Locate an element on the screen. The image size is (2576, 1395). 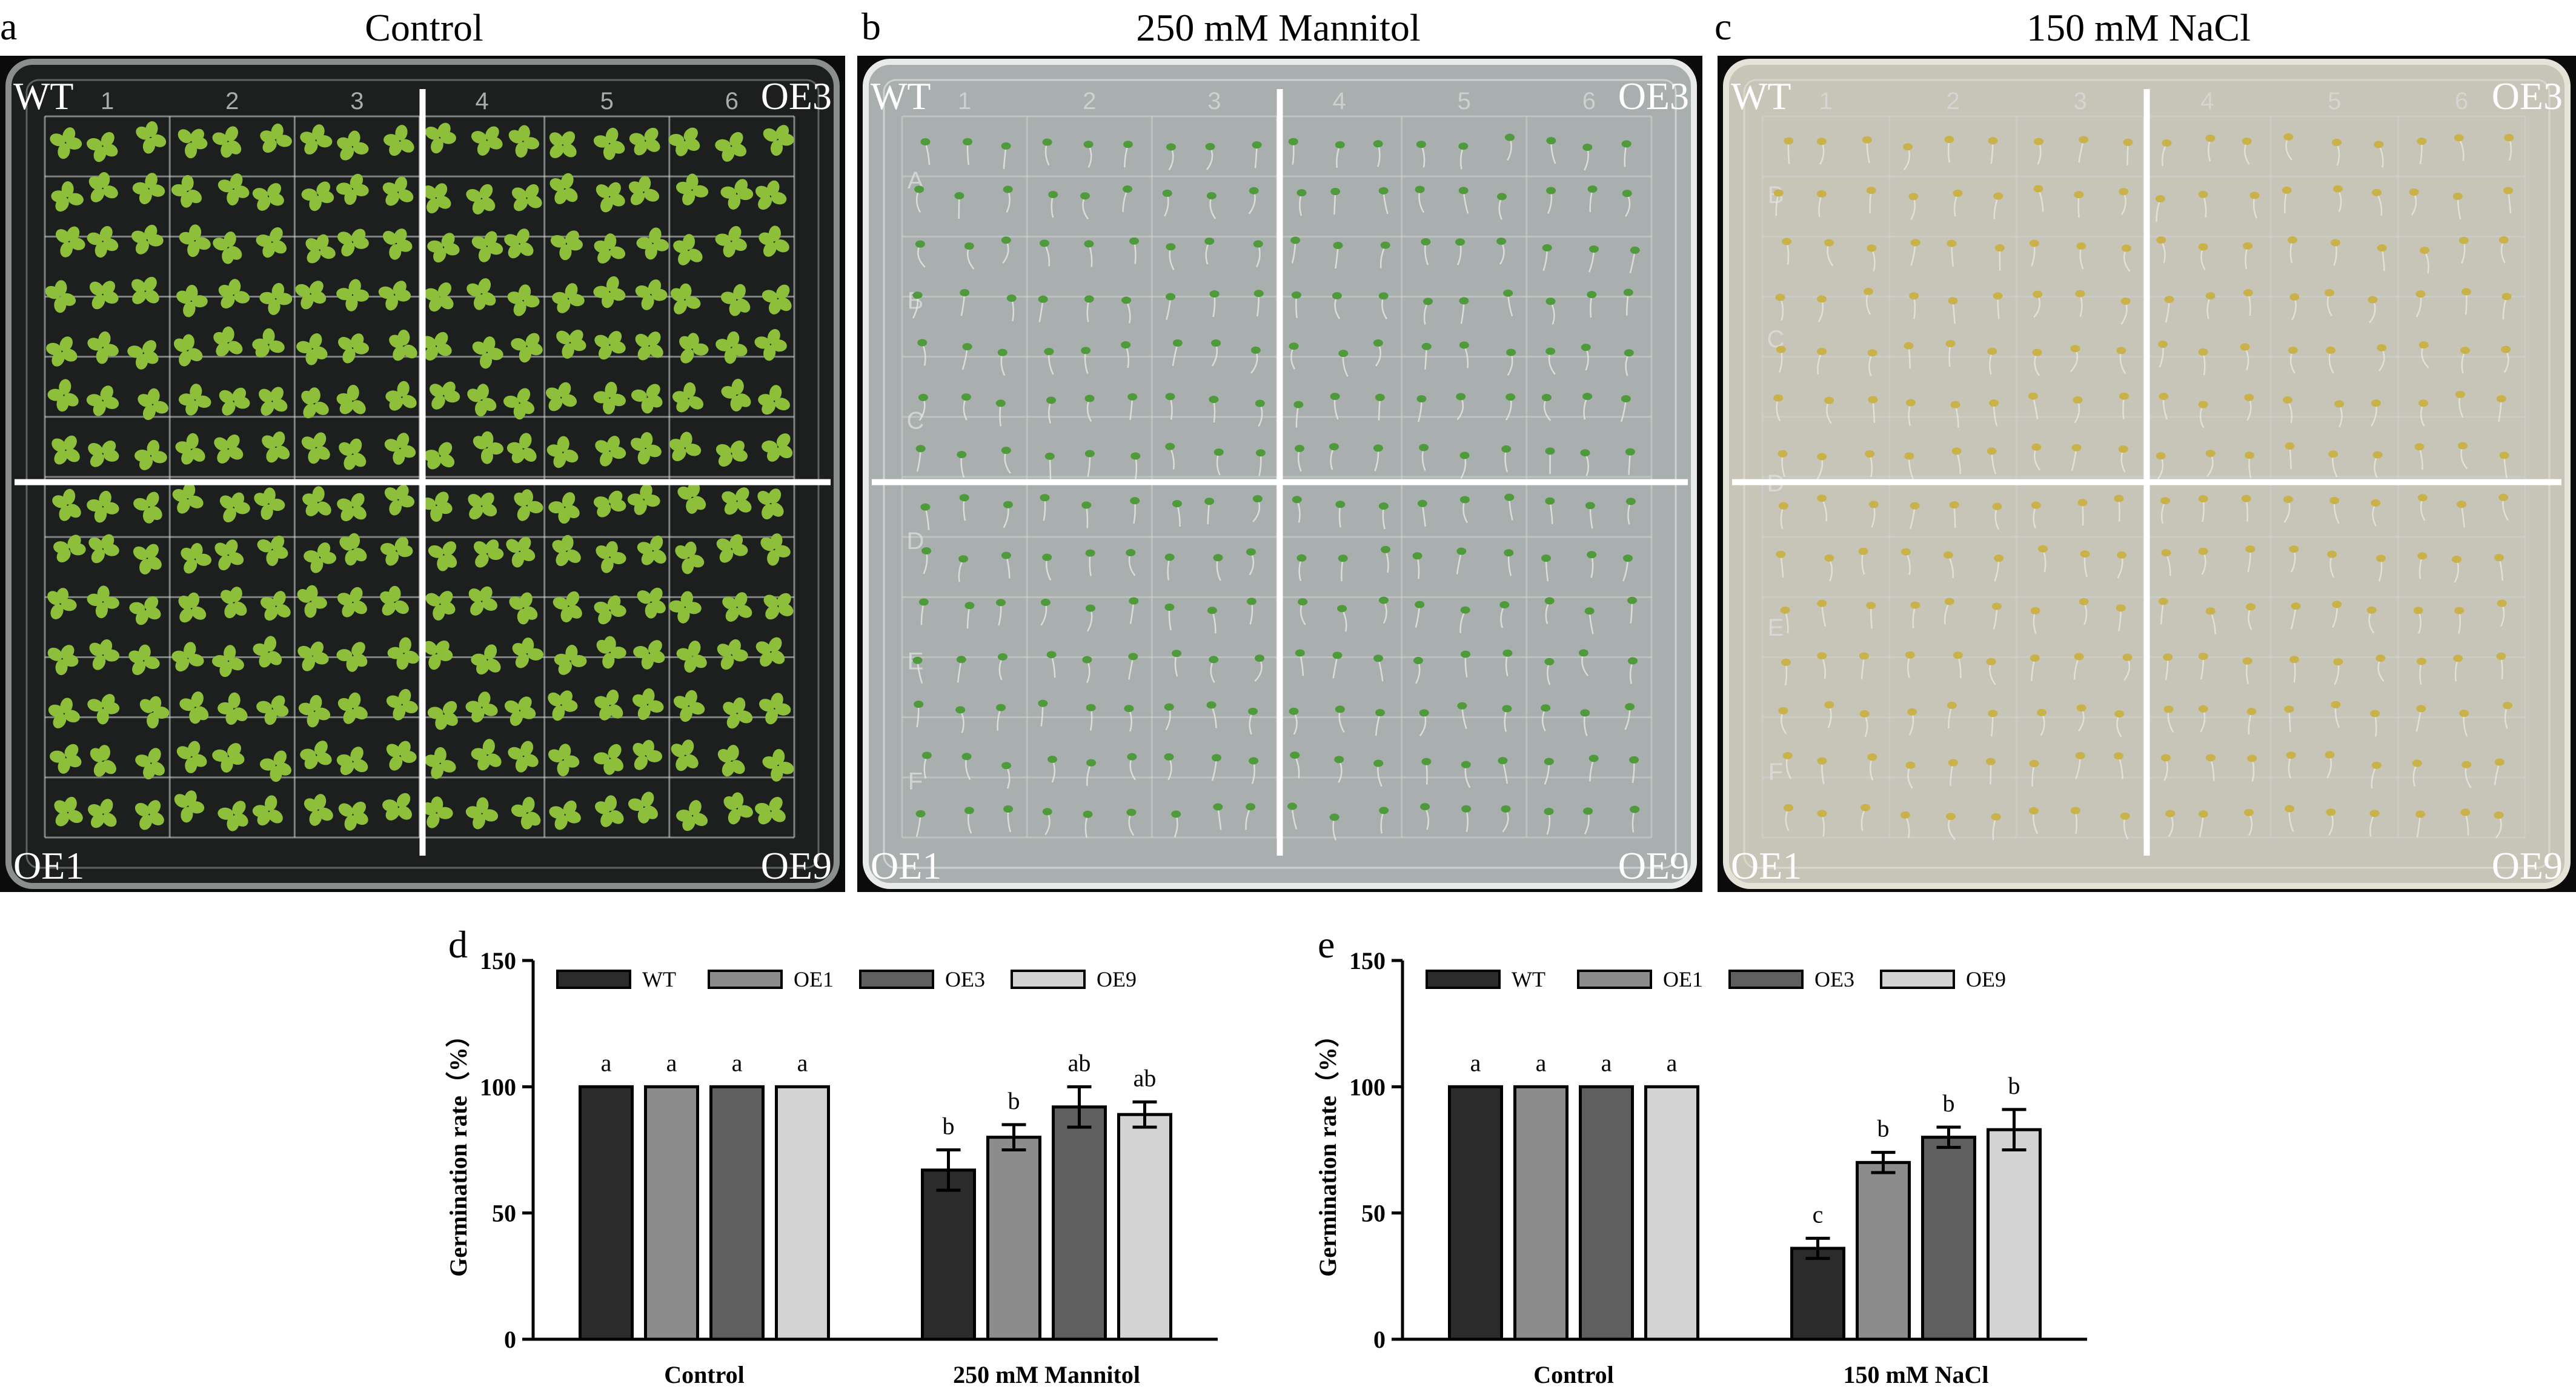
grid-column-number: 5 is located at coordinates (607, 101).